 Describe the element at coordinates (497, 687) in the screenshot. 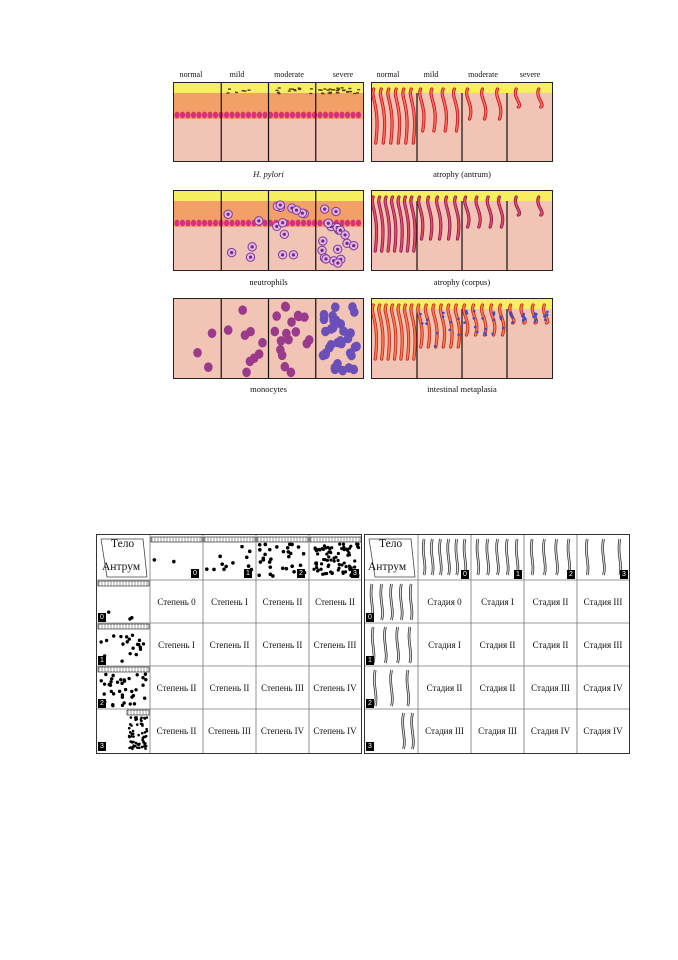

I see `stage-cell: Стадия II` at that location.